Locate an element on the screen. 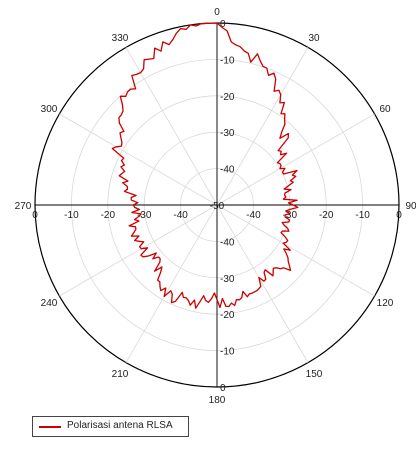 The height and width of the screenshot is (461, 416). angle-tick-label: 300 is located at coordinates (49, 109).